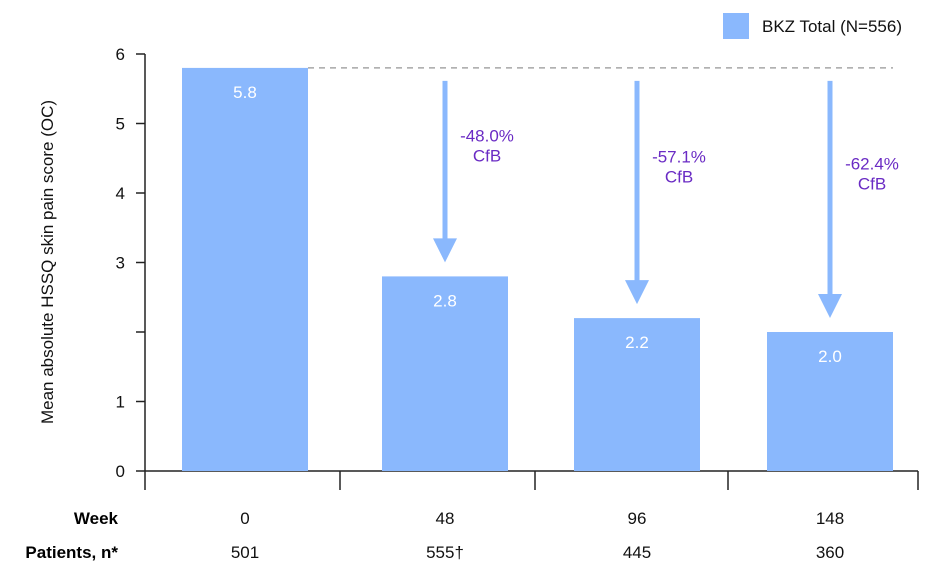  I want to click on x-tick-label: 96, so click(637, 518).